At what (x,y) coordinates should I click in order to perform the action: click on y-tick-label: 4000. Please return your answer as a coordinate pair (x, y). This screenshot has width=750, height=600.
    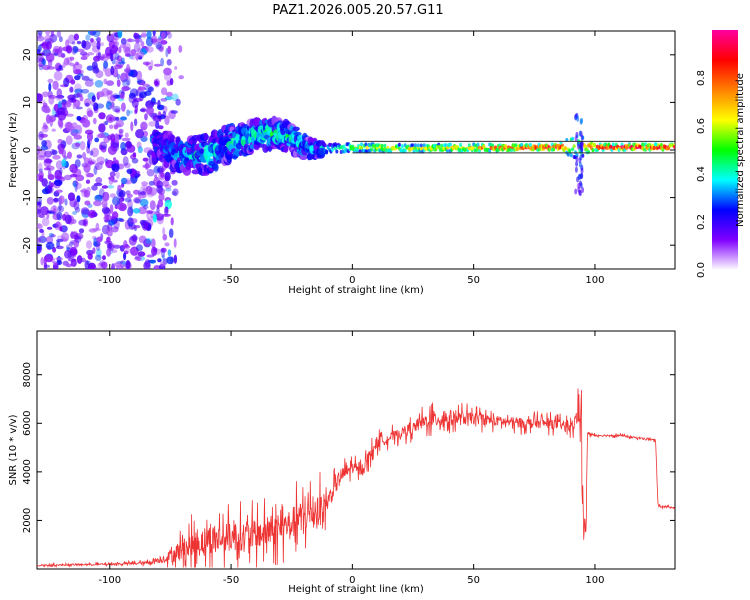
    Looking at the image, I should click on (27, 471).